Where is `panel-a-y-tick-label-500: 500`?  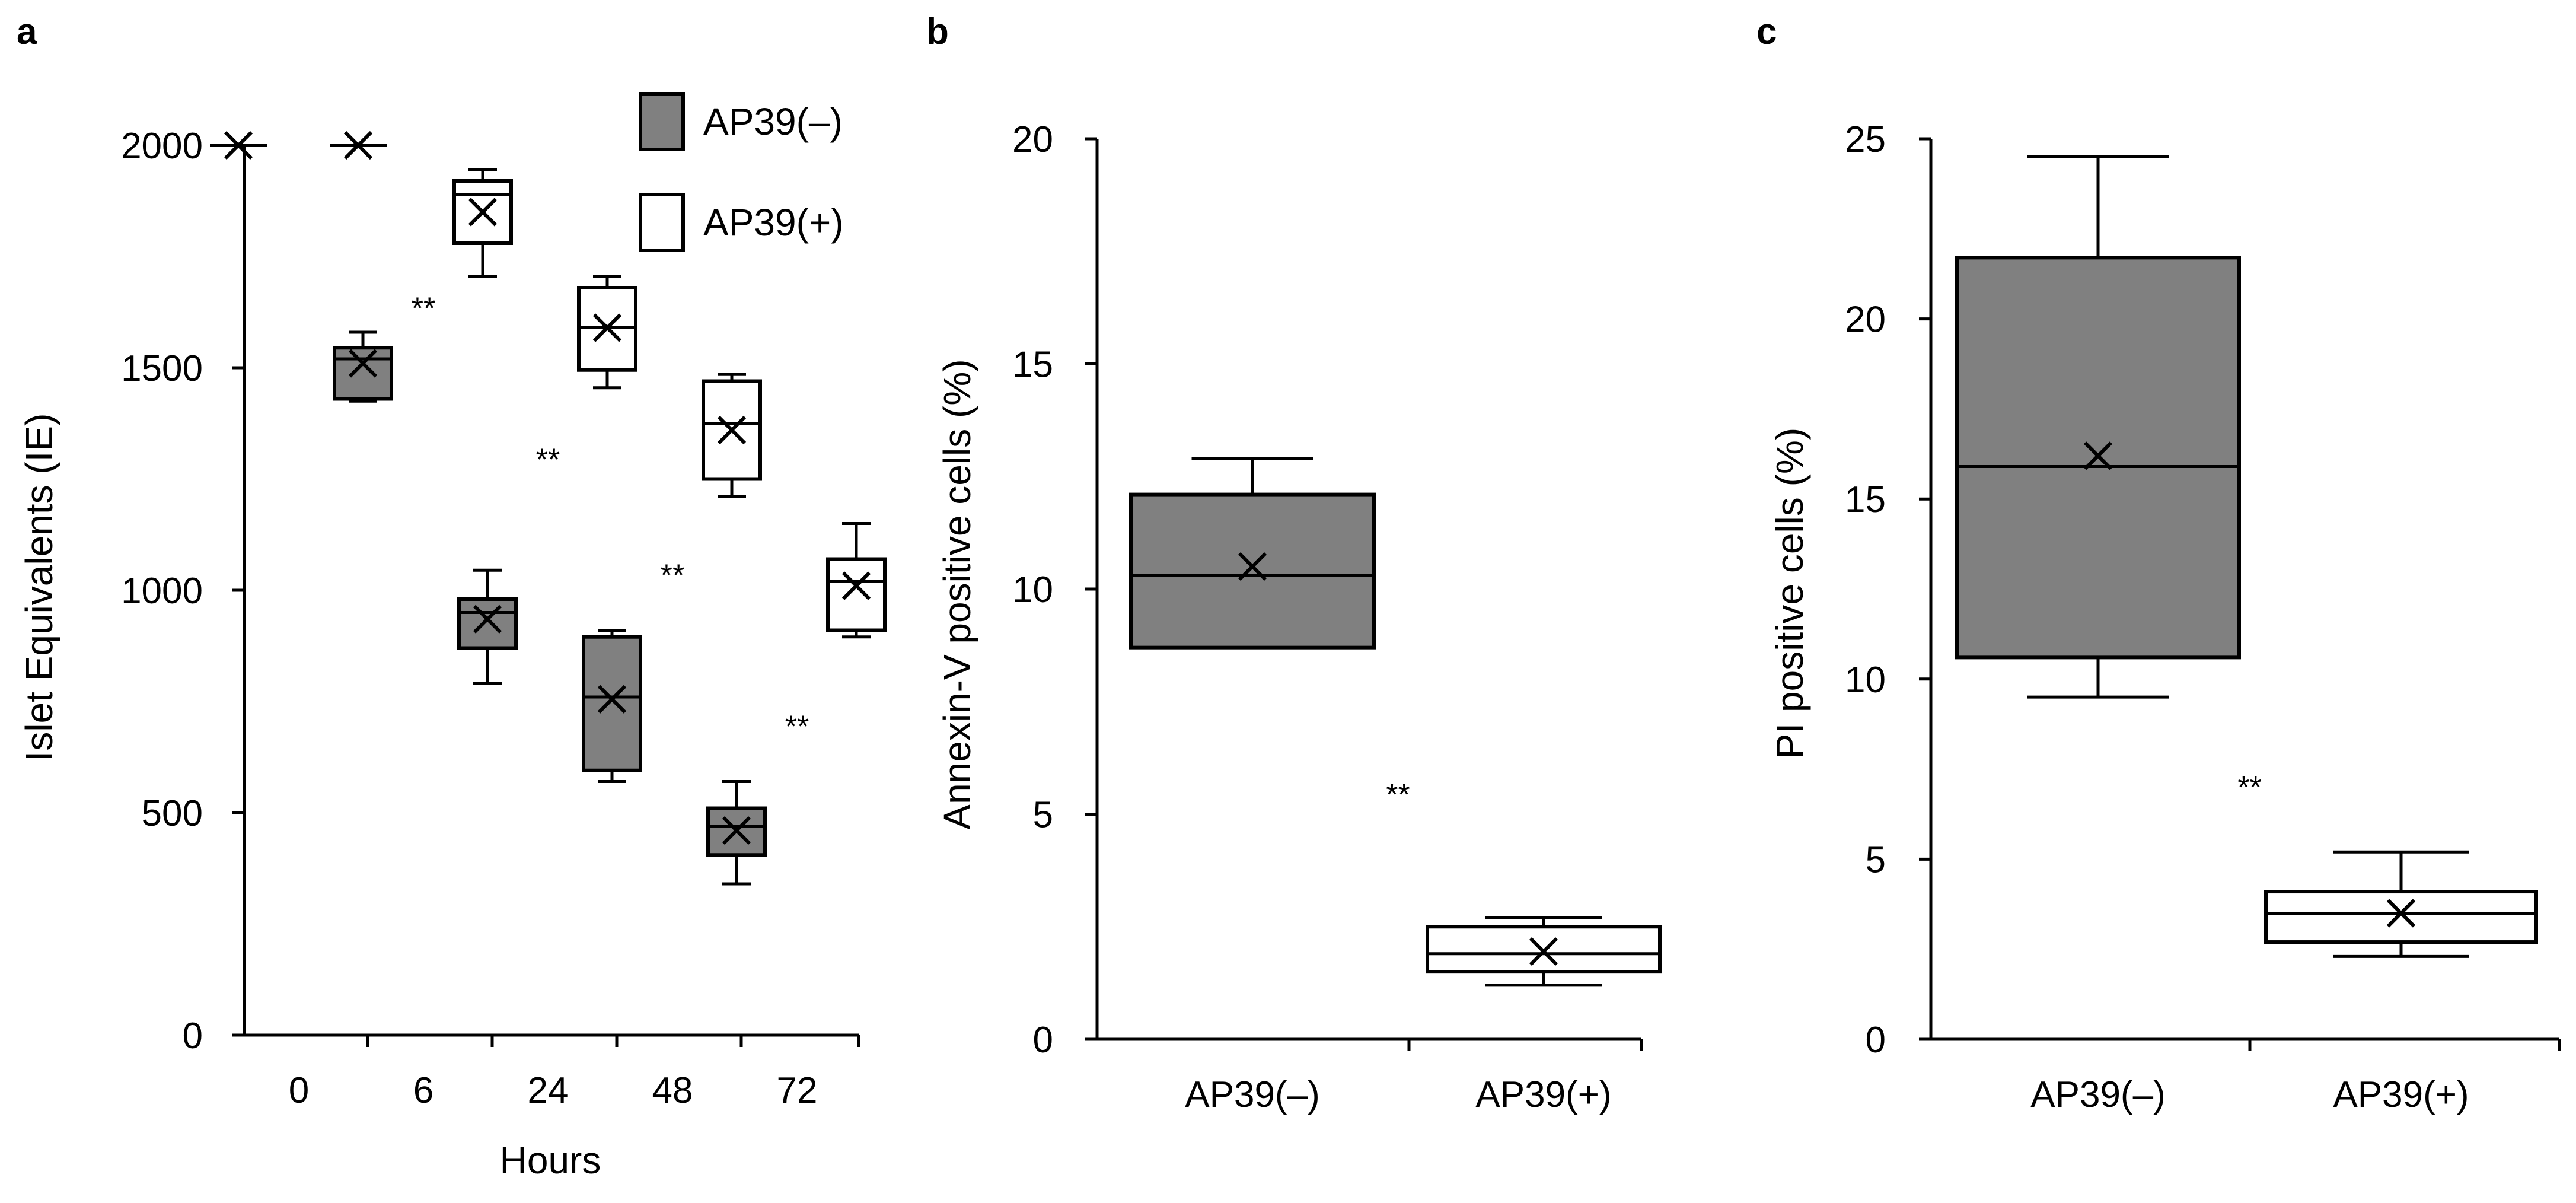
panel-a-y-tick-label-500: 500 is located at coordinates (172, 813).